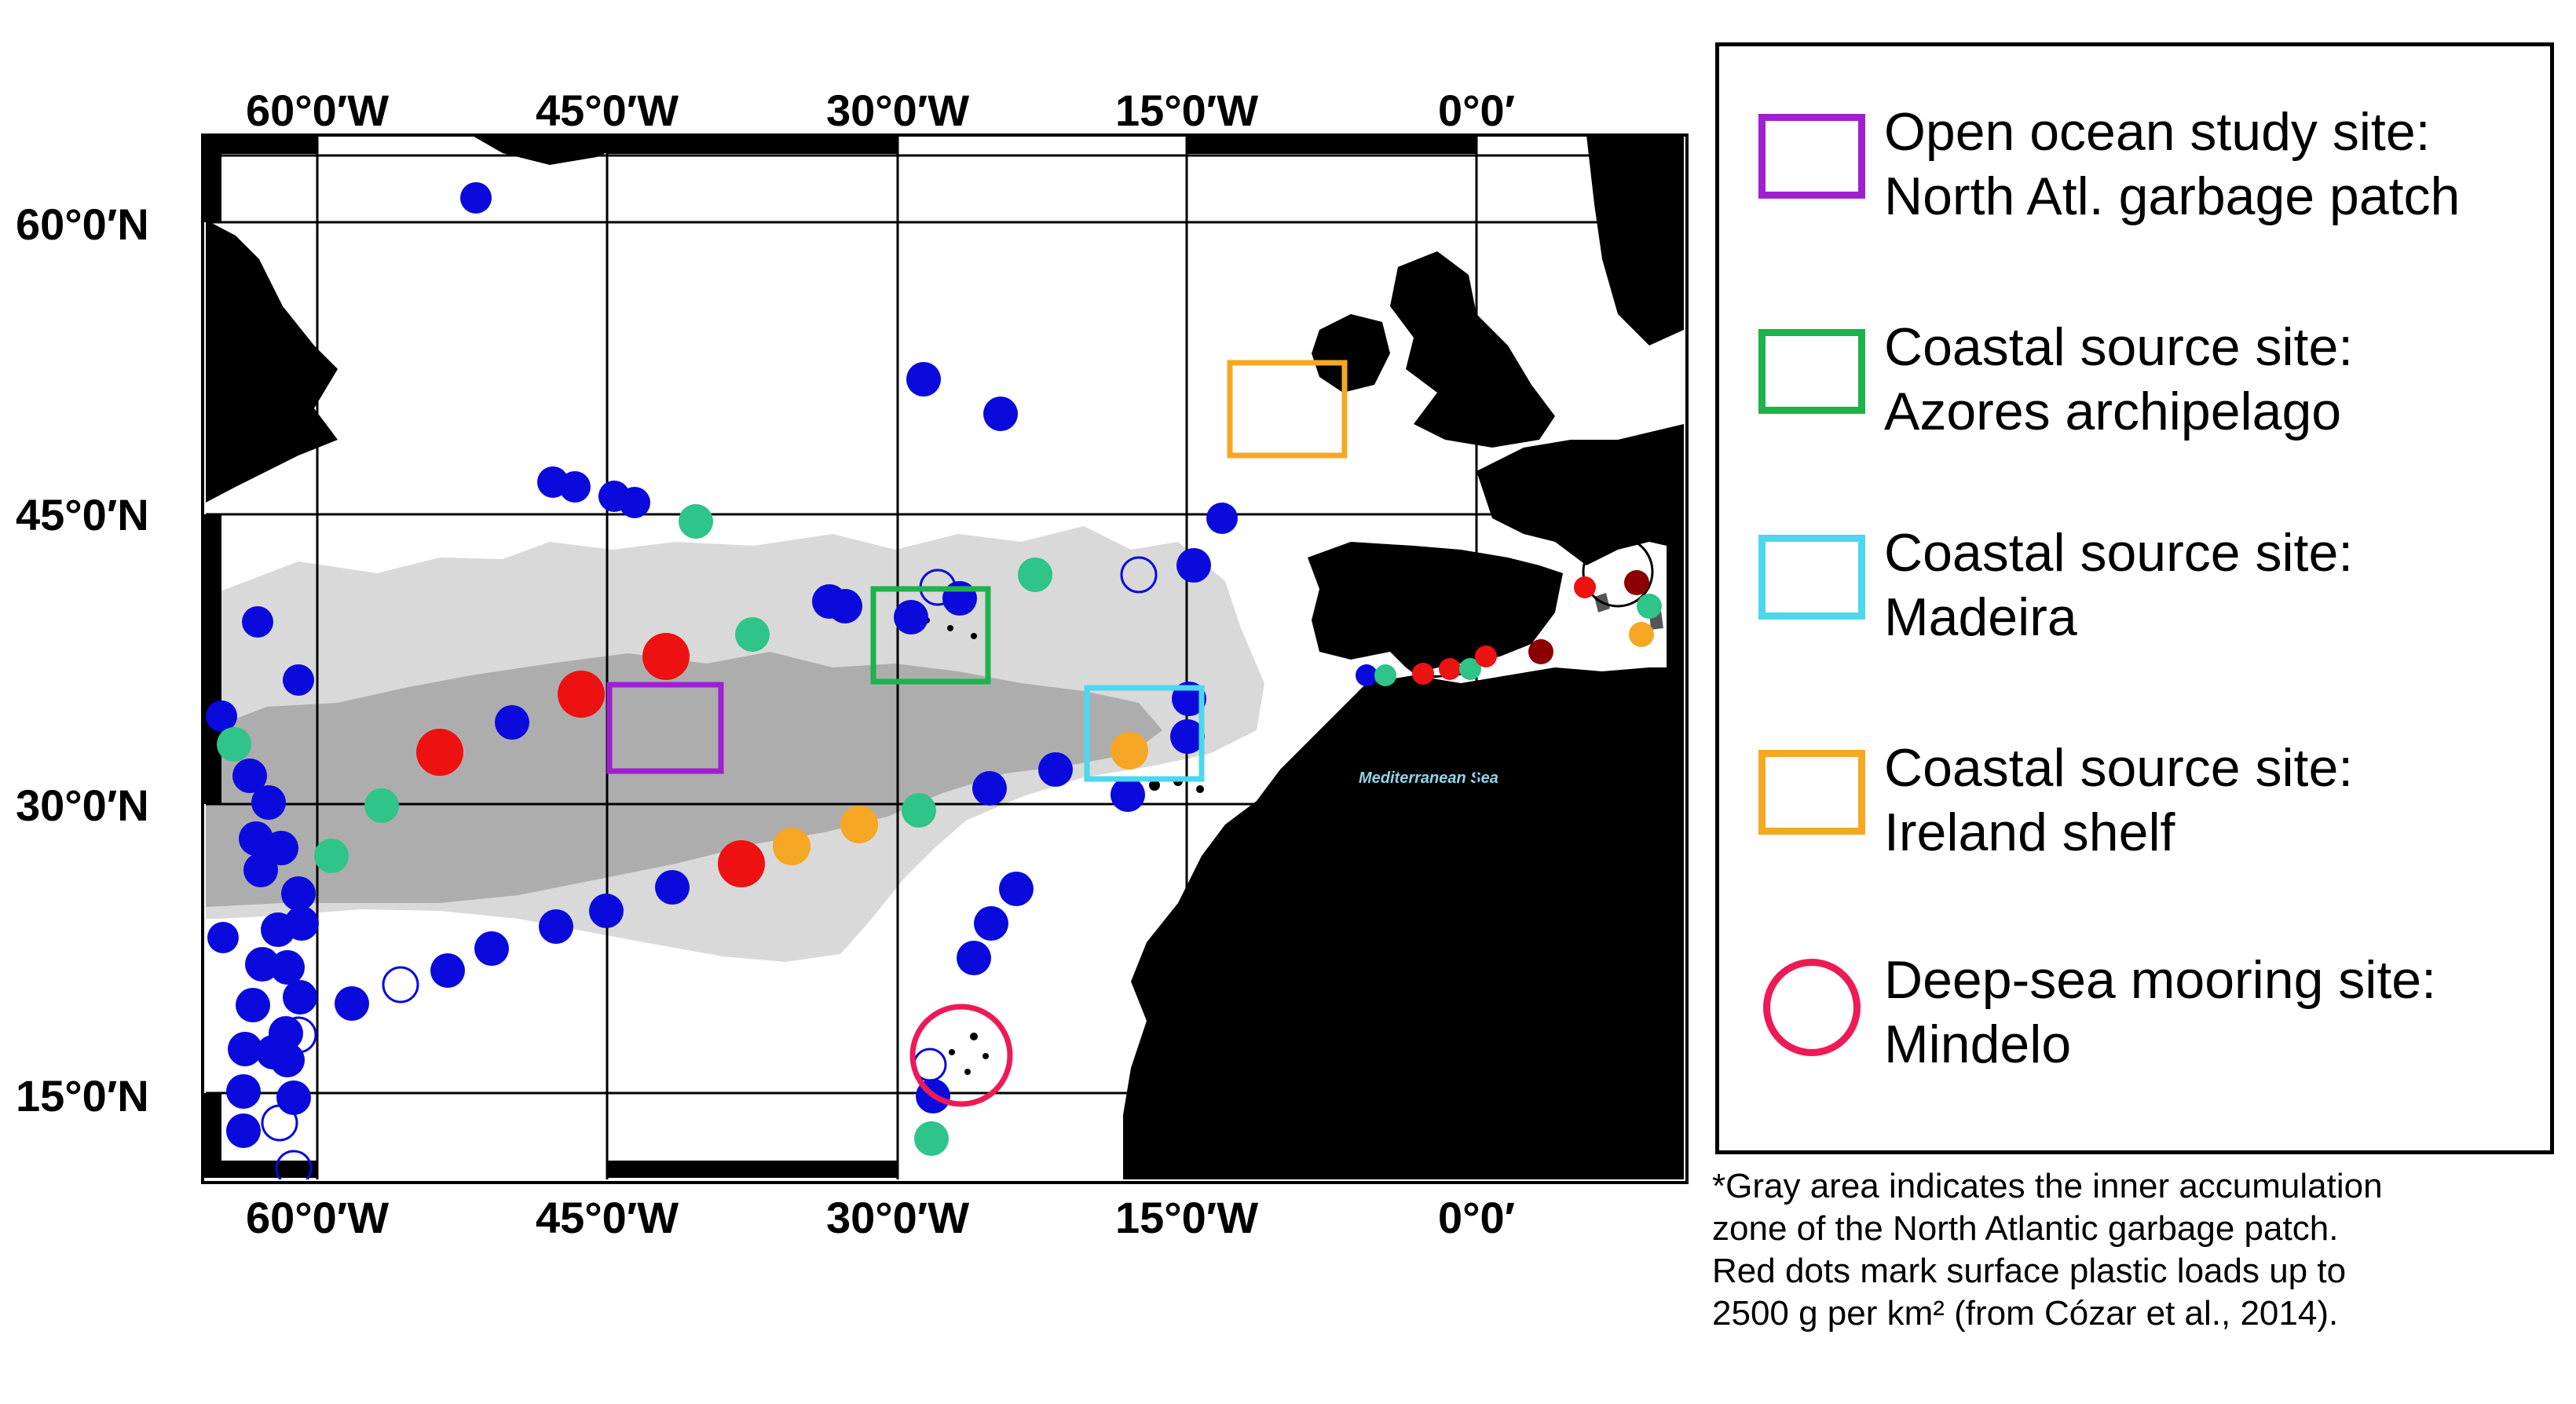 The height and width of the screenshot is (1404, 2576). What do you see at coordinates (83, 1096) in the screenshot?
I see `lat-label-15n: 15°0′N` at bounding box center [83, 1096].